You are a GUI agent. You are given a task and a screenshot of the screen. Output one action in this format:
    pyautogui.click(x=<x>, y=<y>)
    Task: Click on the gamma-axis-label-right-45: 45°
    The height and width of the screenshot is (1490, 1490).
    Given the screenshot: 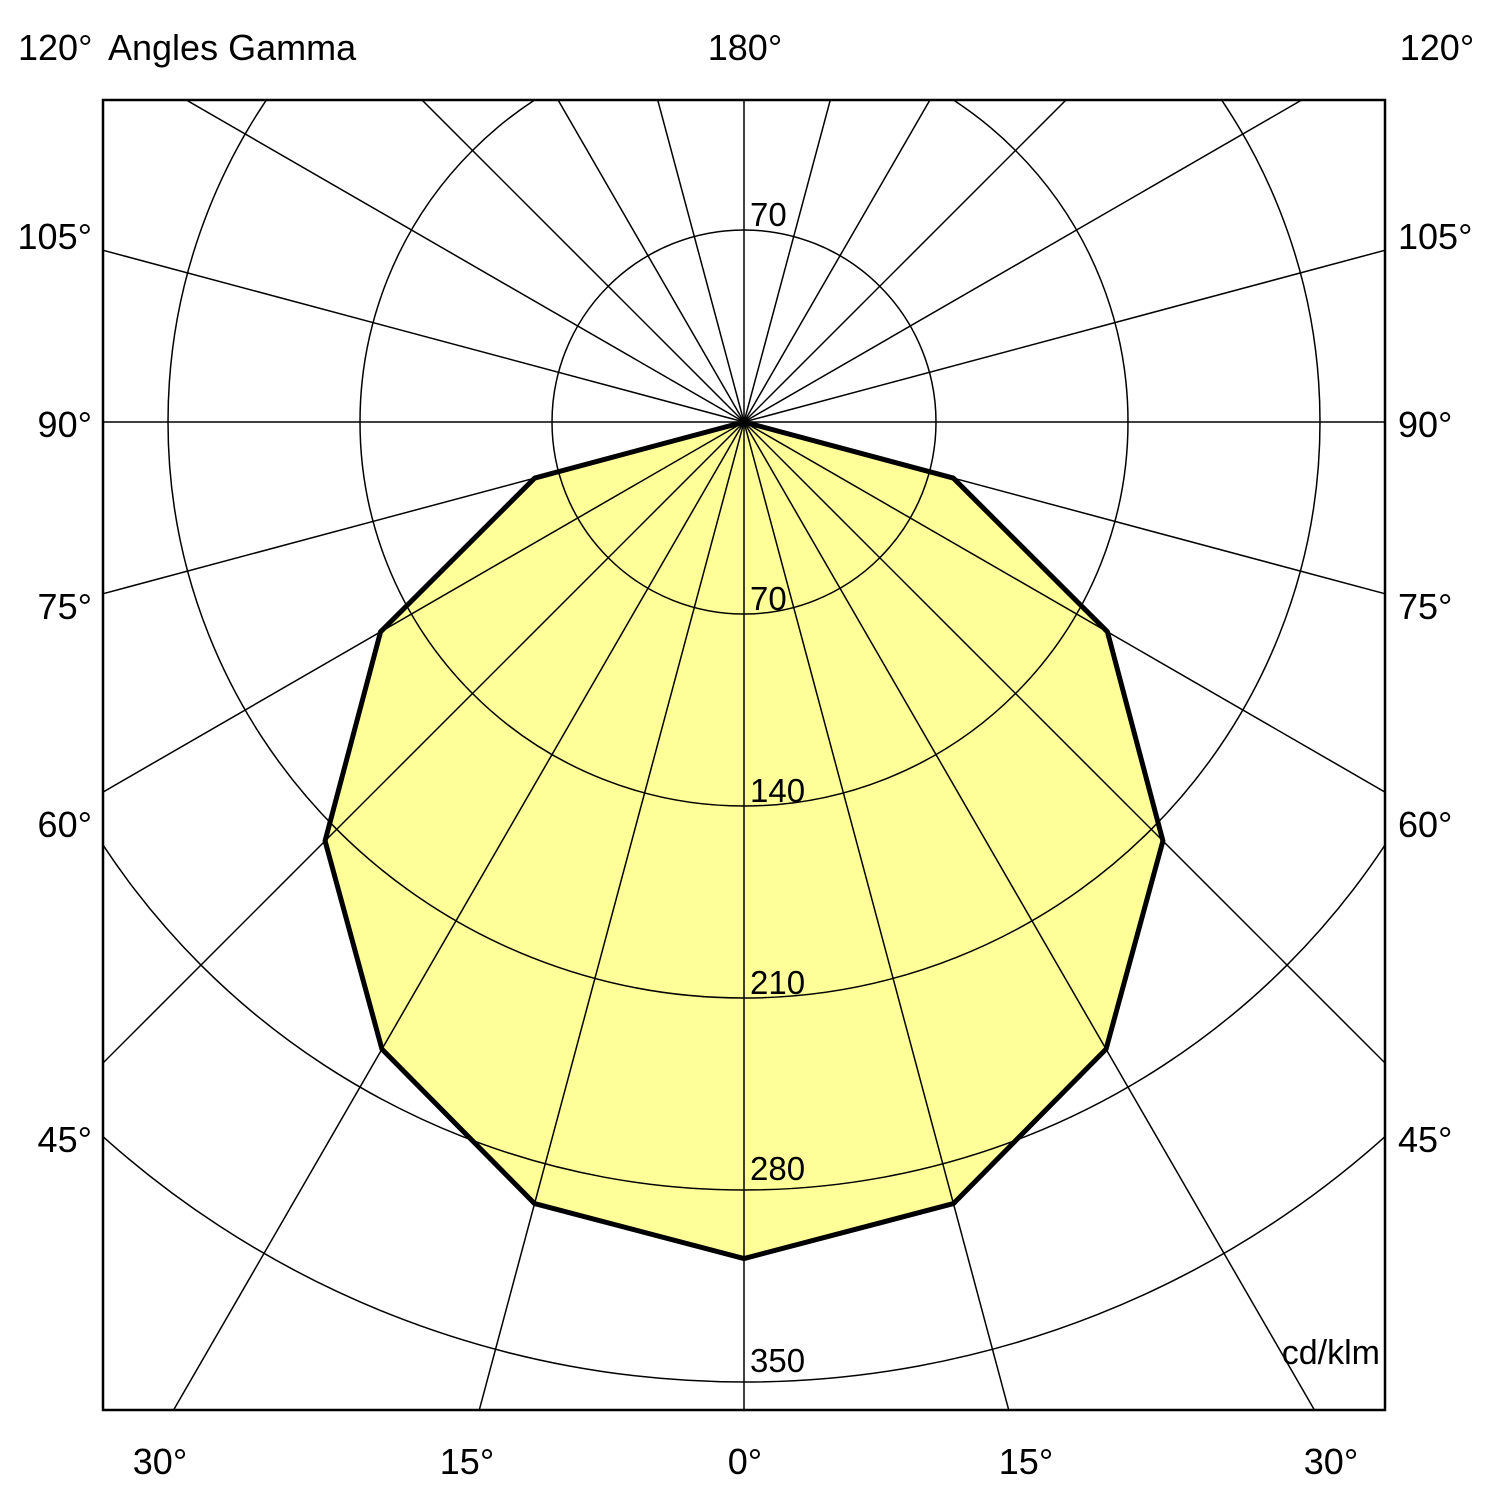 What is the action you would take?
    pyautogui.click(x=1425, y=1139)
    